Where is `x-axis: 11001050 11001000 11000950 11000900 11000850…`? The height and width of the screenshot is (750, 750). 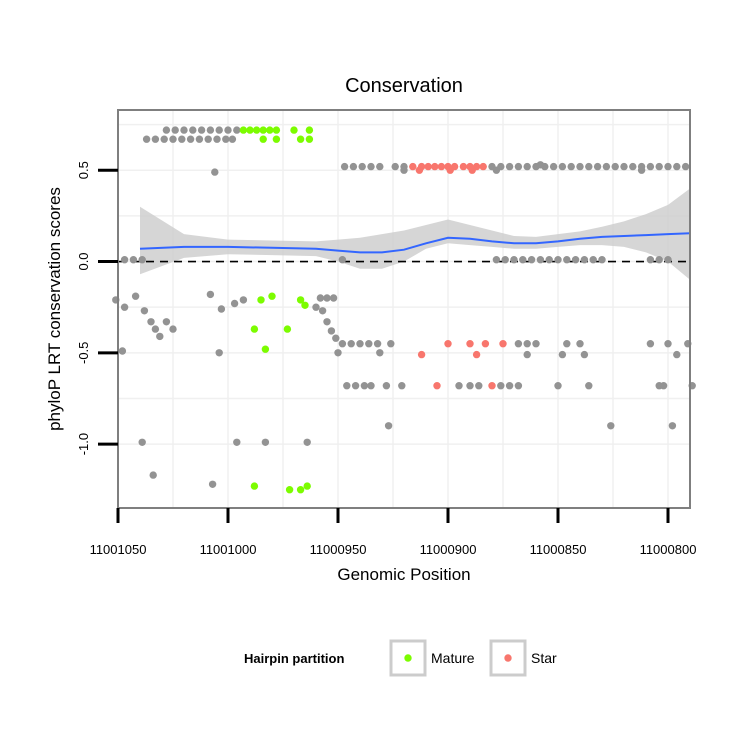 x-axis: 11001050 11001000 11000950 11000900 11000850… is located at coordinates (393, 532).